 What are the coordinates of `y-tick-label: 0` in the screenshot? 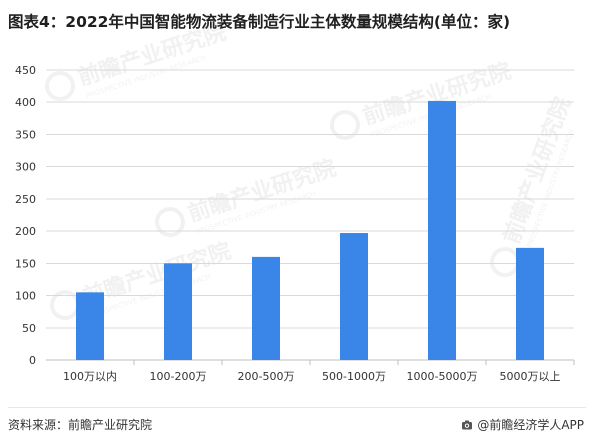 It's located at (32, 360).